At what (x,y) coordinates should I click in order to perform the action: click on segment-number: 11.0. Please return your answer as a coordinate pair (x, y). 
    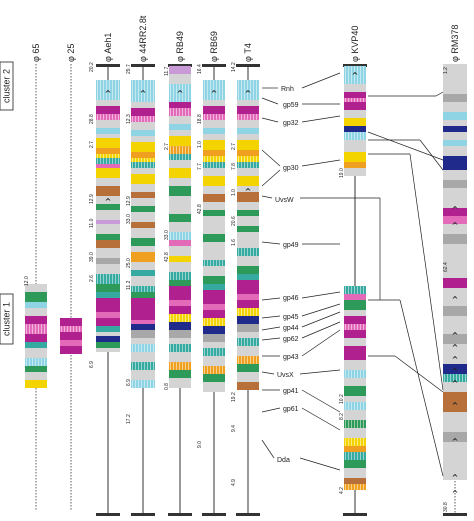
    Looking at the image, I should click on (92, 223).